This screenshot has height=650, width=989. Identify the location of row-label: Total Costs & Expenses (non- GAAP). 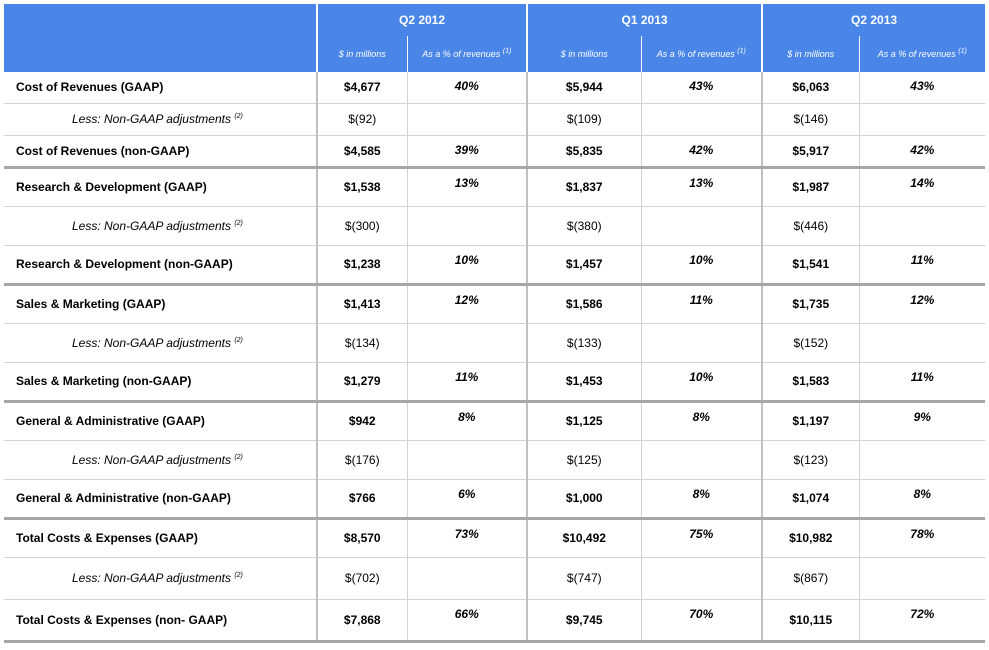
(160, 621).